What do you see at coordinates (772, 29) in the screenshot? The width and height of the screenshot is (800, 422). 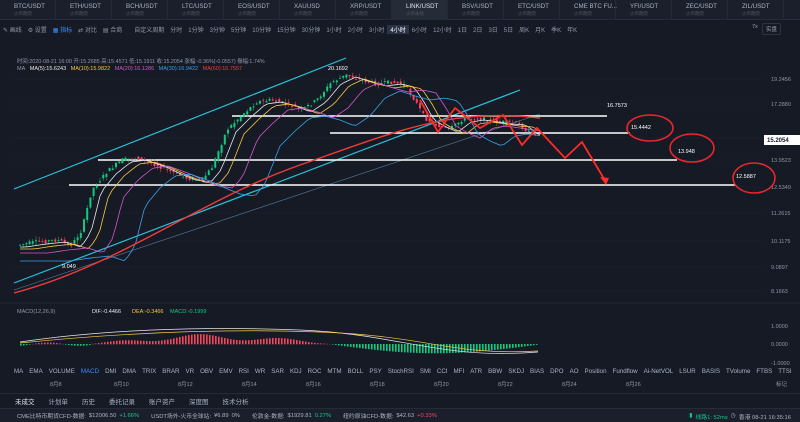 I see `env-select: 实盘` at bounding box center [772, 29].